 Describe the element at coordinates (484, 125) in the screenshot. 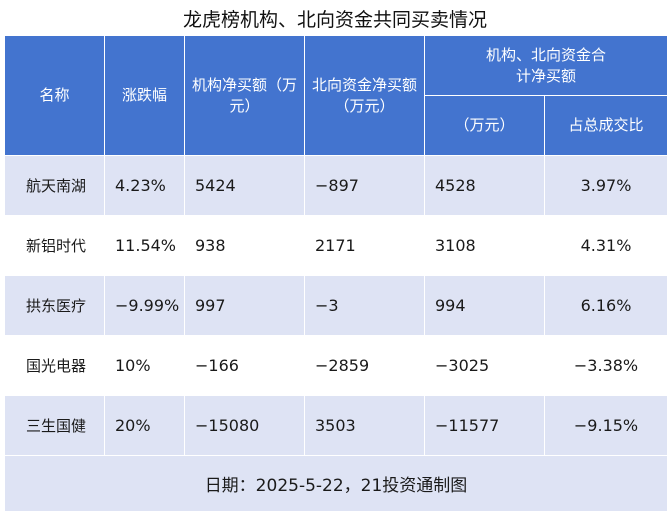

I see `col-header-combined-amount: （万元）` at that location.